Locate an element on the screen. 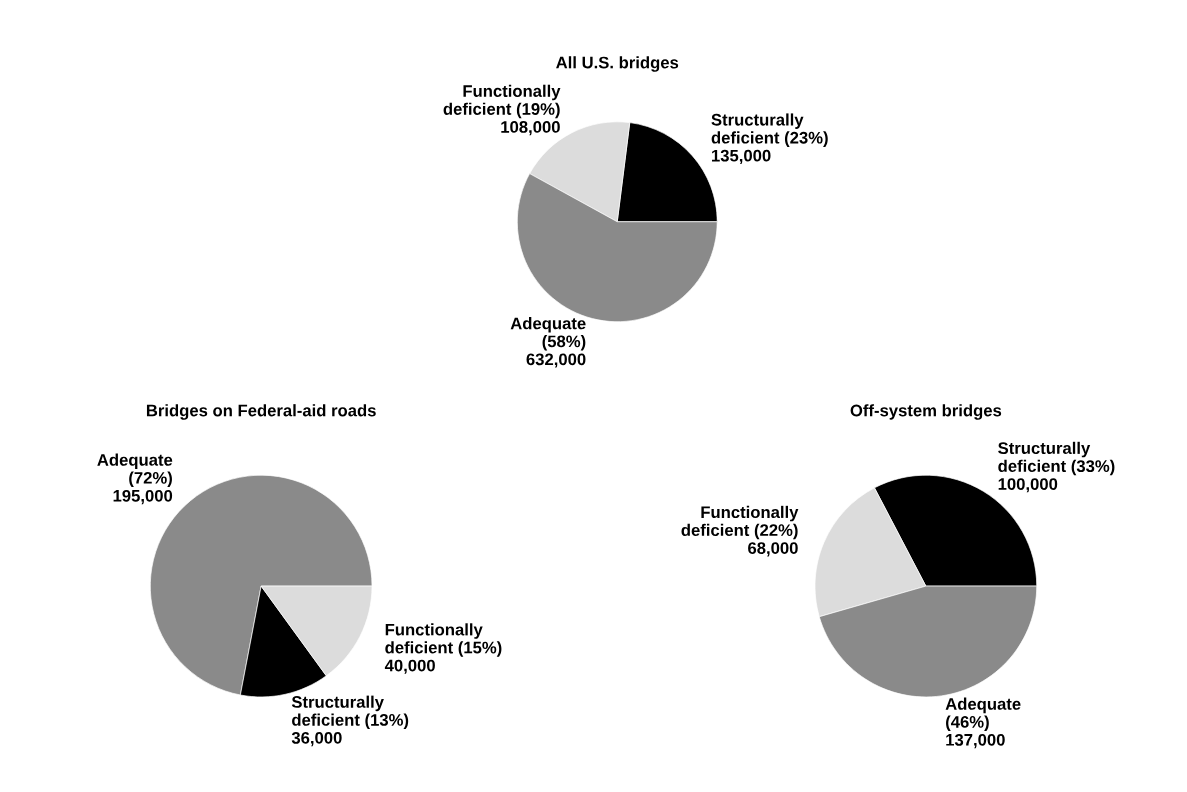 Image resolution: width=1187 pixels, height=792 pixels. slice-label: Adequate (72%) is located at coordinates (135, 470).